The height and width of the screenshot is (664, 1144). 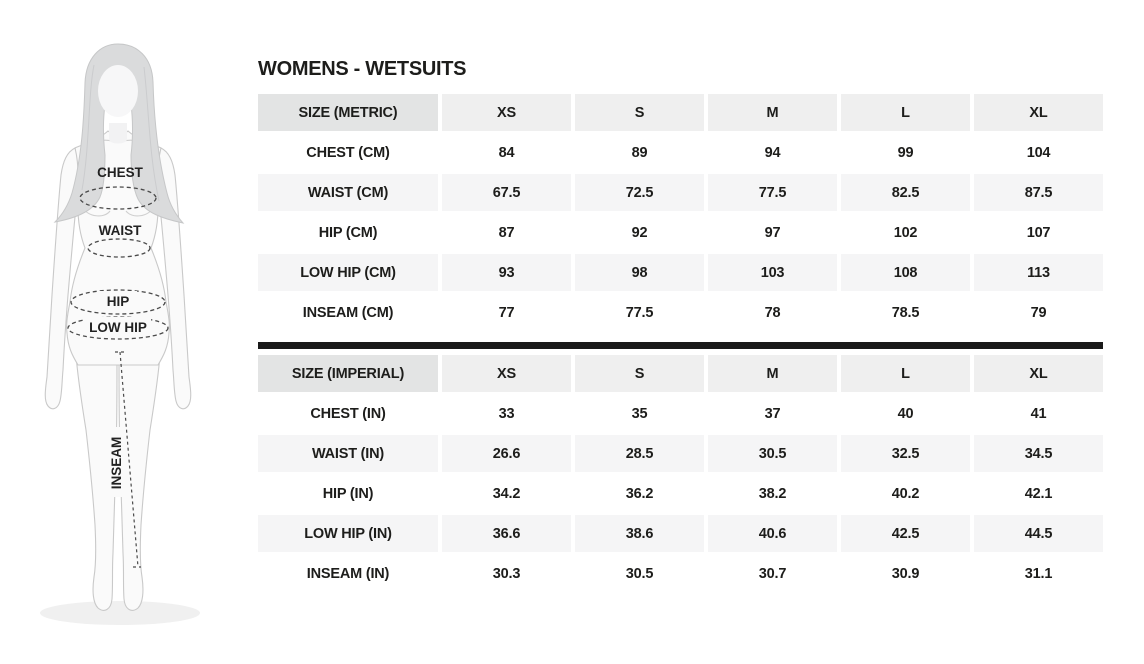 I want to click on table-cell: 30.7, so click(x=772, y=573).